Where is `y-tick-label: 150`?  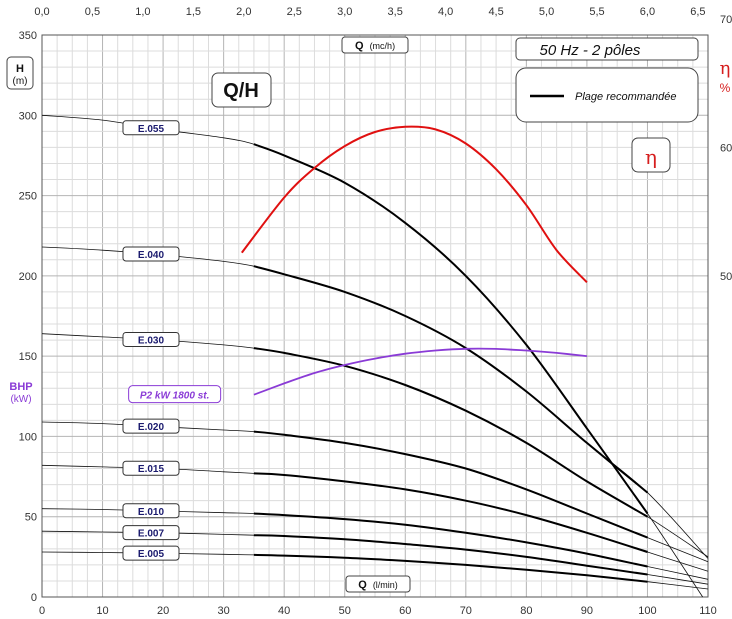 y-tick-label: 150 is located at coordinates (28, 357).